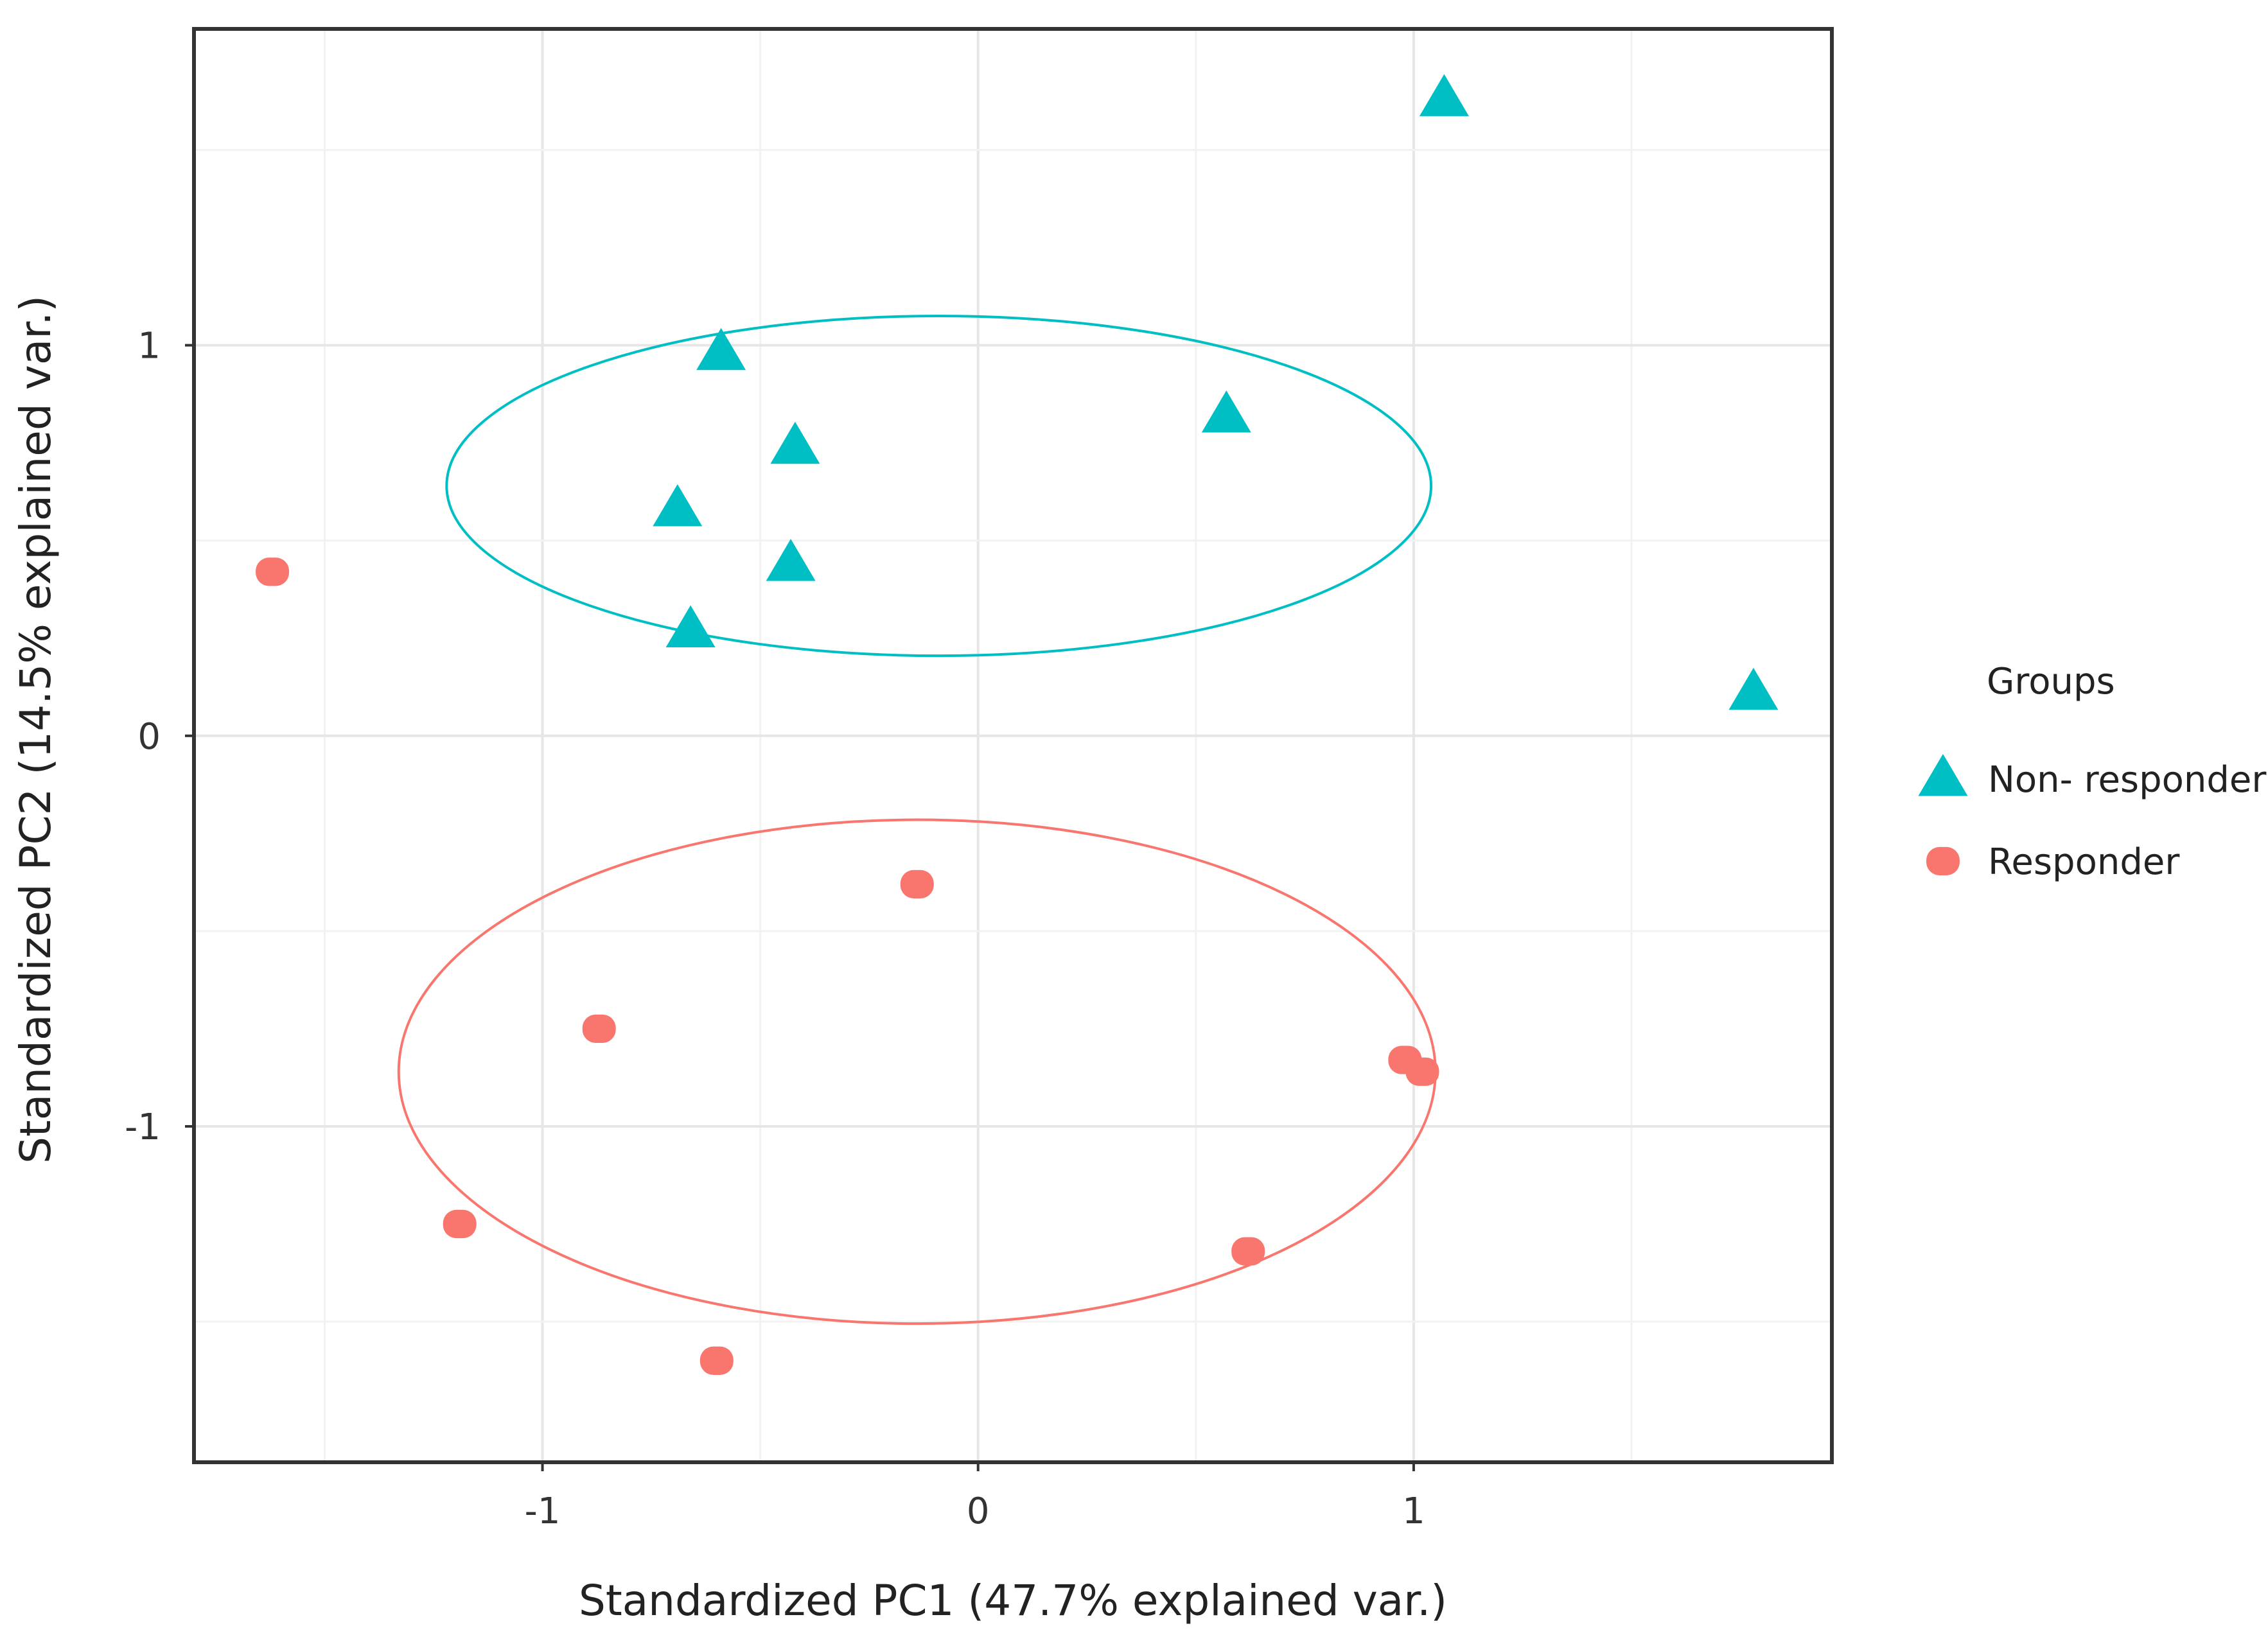 This screenshot has height=1635, width=2268. Describe the element at coordinates (978, 1511) in the screenshot. I see `x-tick-label: 0` at that location.